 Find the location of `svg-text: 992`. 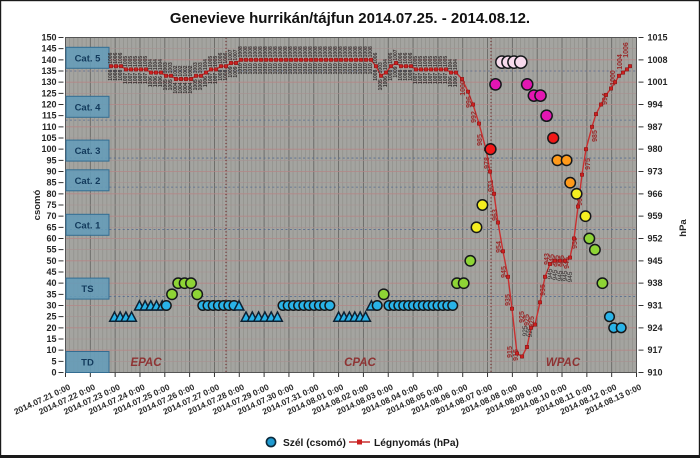

svg-text: 992 is located at coordinates (474, 117).